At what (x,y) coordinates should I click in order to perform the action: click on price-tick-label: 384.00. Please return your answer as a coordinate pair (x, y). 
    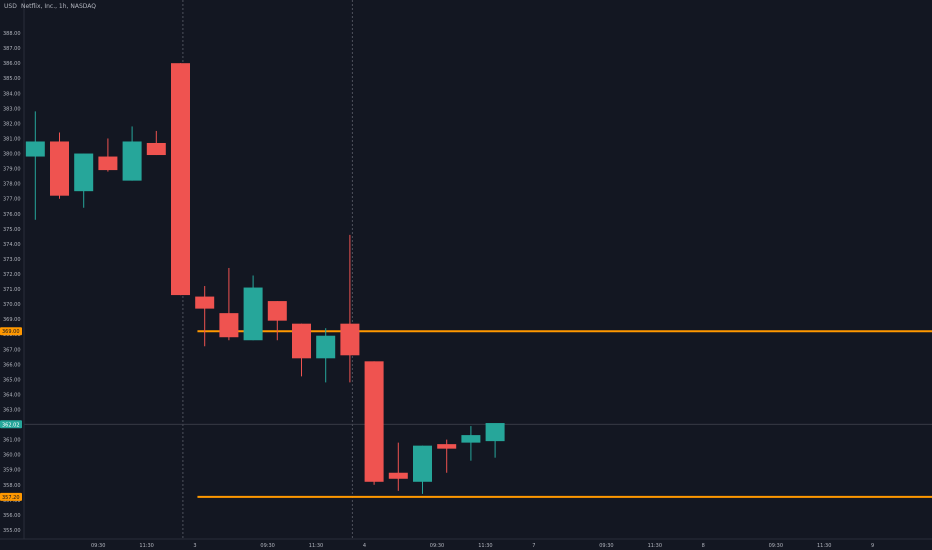
    Looking at the image, I should click on (12, 94).